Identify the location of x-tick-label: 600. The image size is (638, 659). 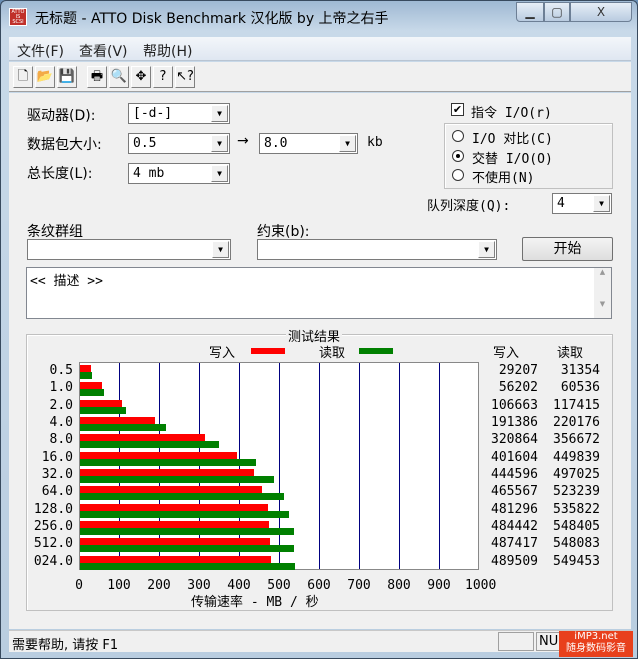
(319, 585).